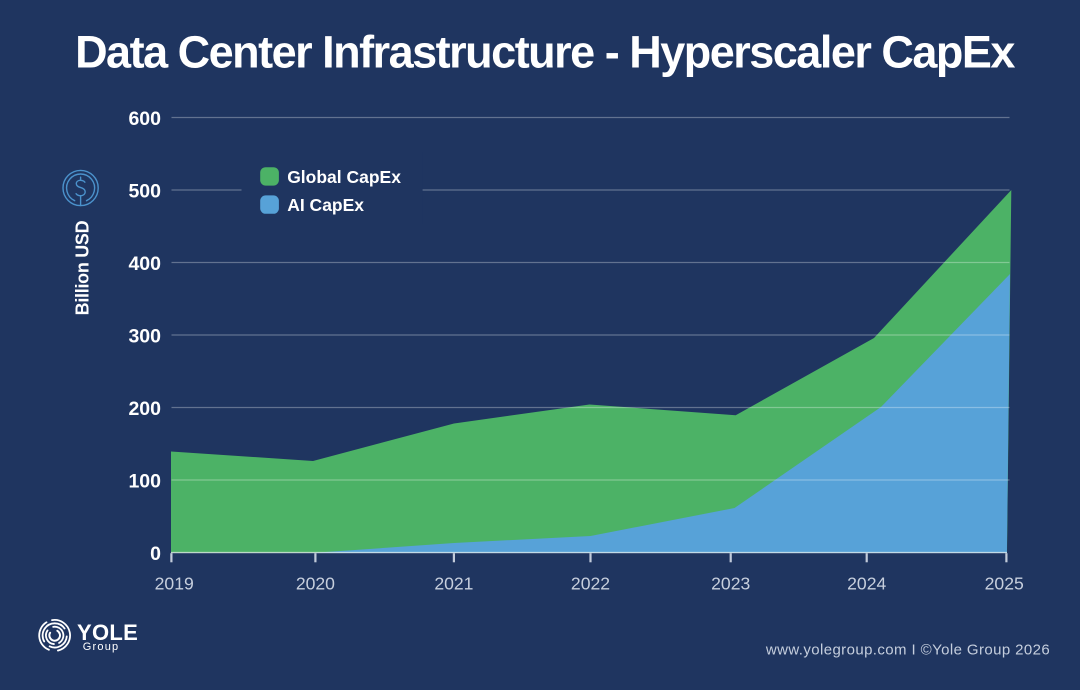 Image resolution: width=1080 pixels, height=690 pixels. What do you see at coordinates (101, 647) in the screenshot?
I see `svg-text: Group` at bounding box center [101, 647].